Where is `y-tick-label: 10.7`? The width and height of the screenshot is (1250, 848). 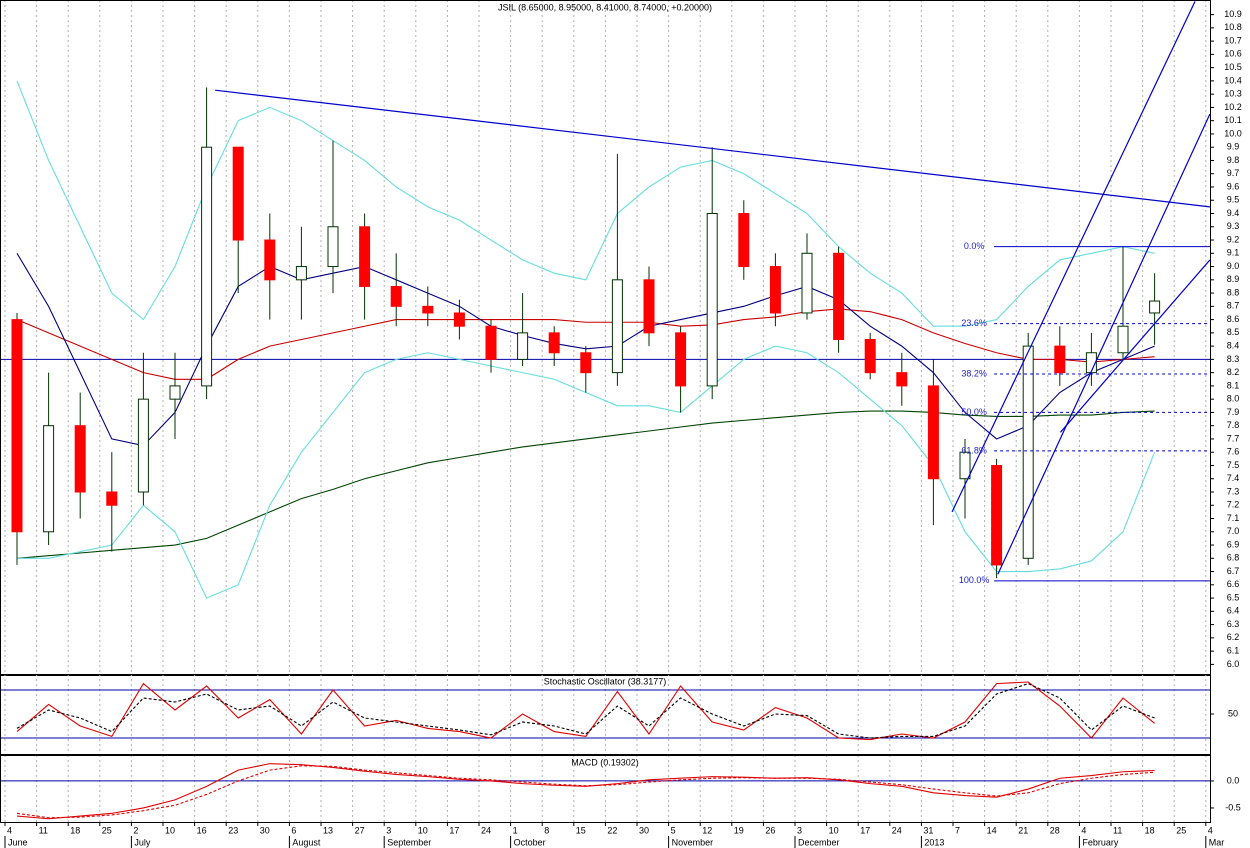 y-tick-label: 10.7 is located at coordinates (1233, 40).